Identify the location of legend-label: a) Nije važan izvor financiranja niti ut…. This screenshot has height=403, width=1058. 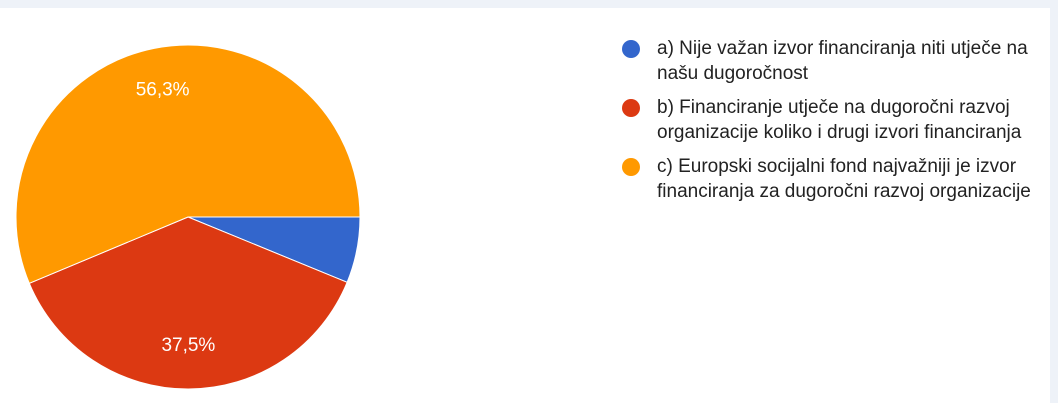
(842, 61).